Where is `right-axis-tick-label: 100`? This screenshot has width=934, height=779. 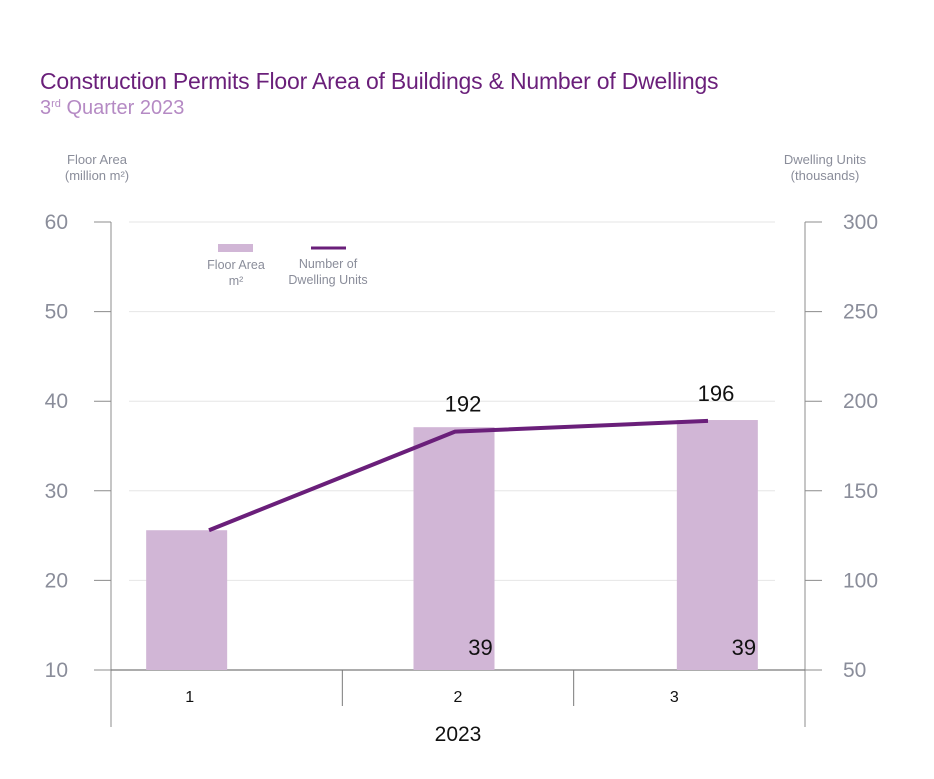
right-axis-tick-label: 100 is located at coordinates (860, 580).